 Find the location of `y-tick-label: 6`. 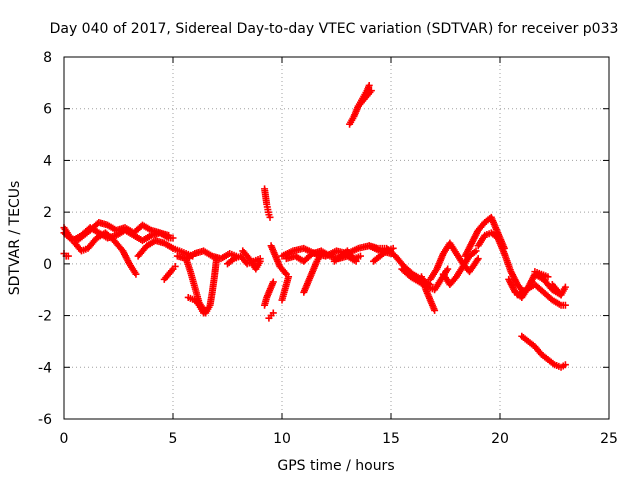

y-tick-label: 6 is located at coordinates (47, 110).